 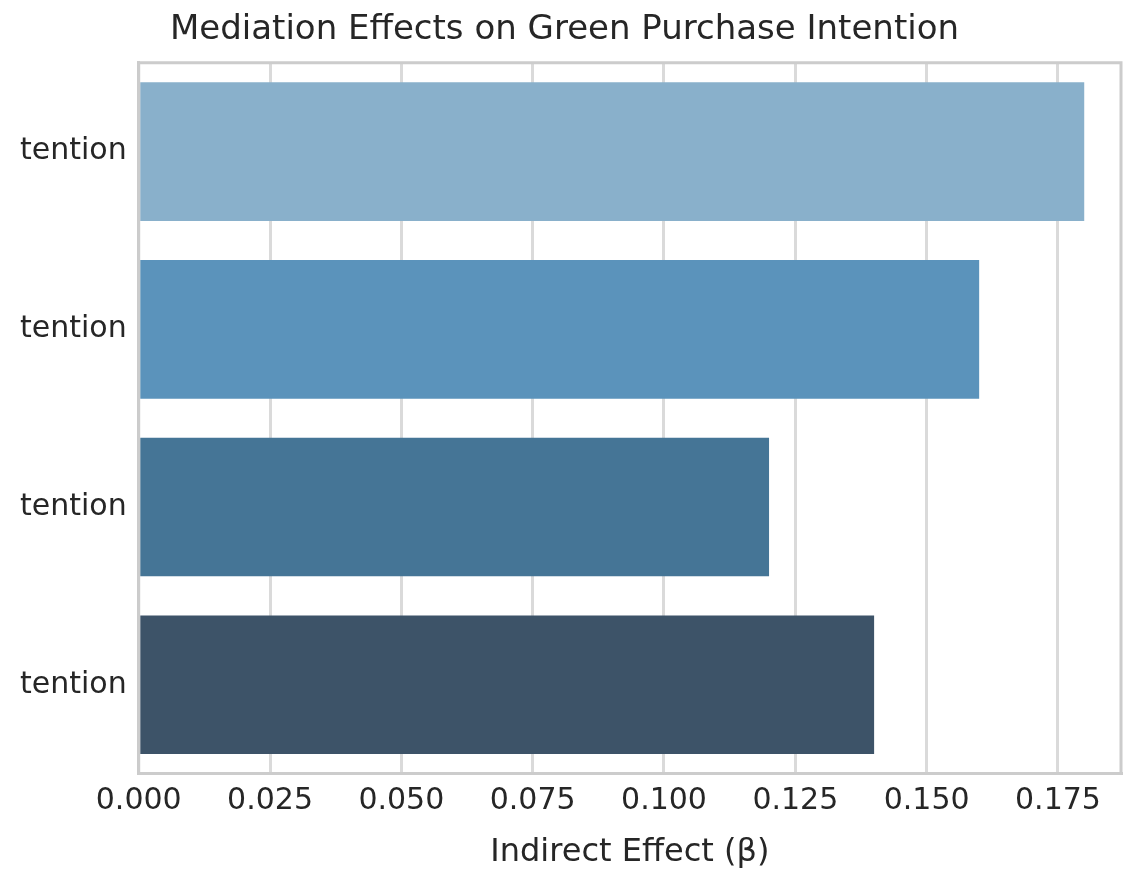 What do you see at coordinates (630, 850) in the screenshot?
I see `x-axis-title: Indirect Effect (β)` at bounding box center [630, 850].